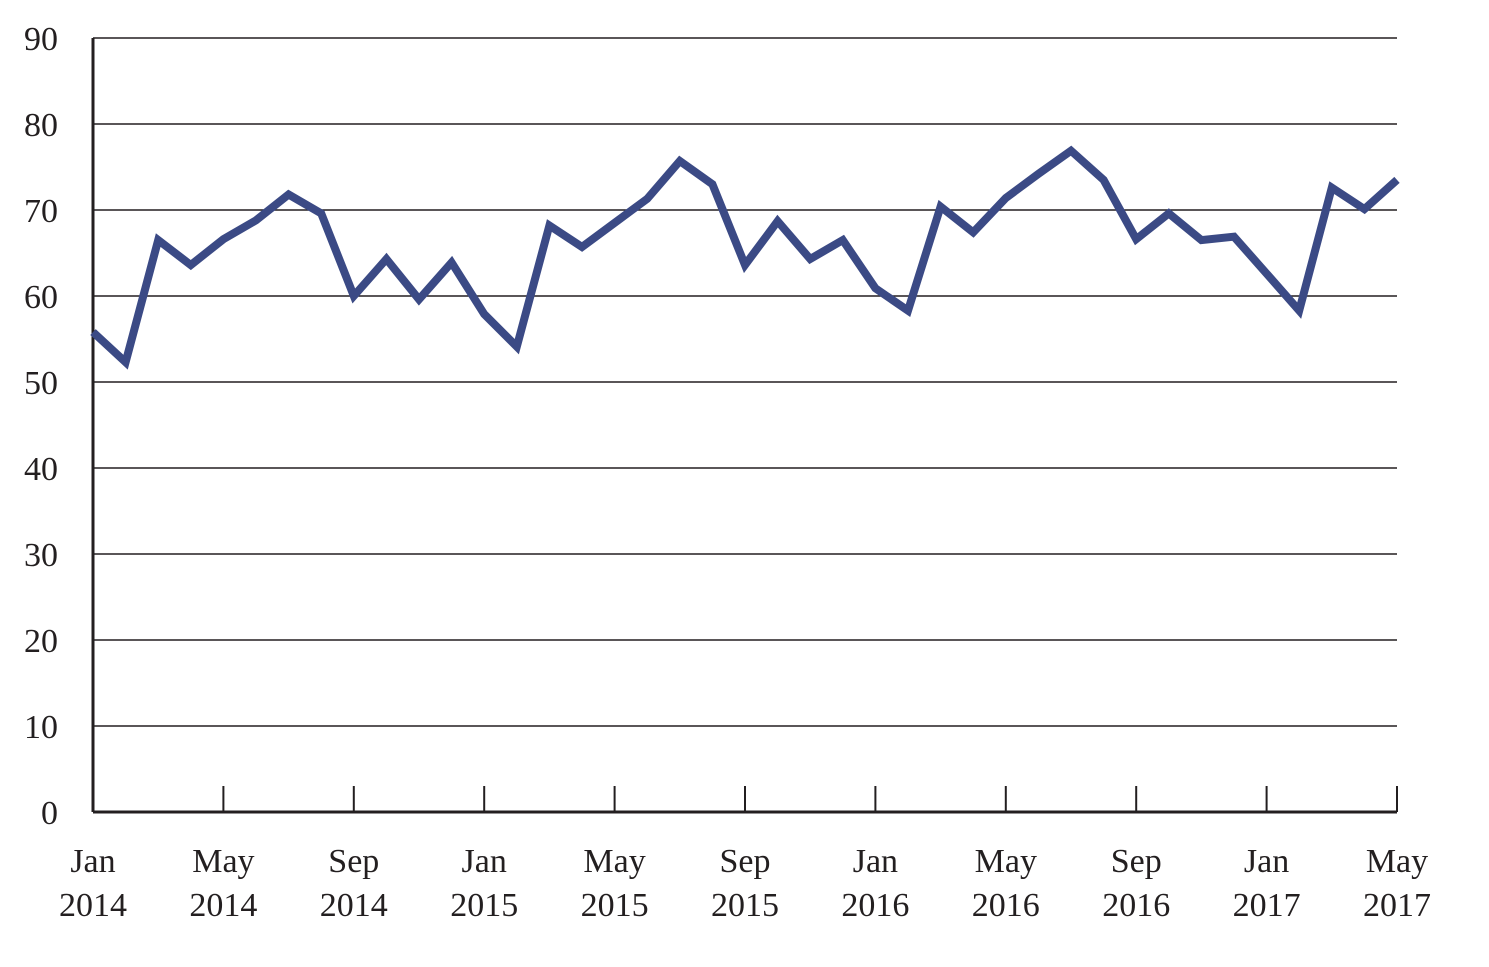  What do you see at coordinates (810, 799) in the screenshot?
I see `x-axis-ticks` at bounding box center [810, 799].